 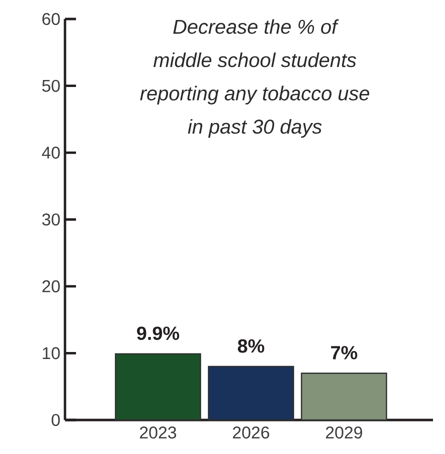 What do you see at coordinates (344, 432) in the screenshot?
I see `x-tick-label: 2029` at bounding box center [344, 432].